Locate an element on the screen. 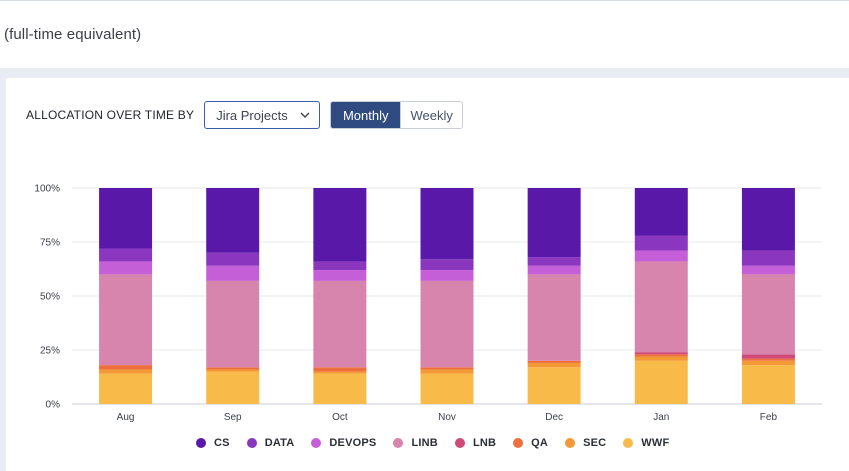 The image size is (849, 471). bar-stack-sep is located at coordinates (233, 296).